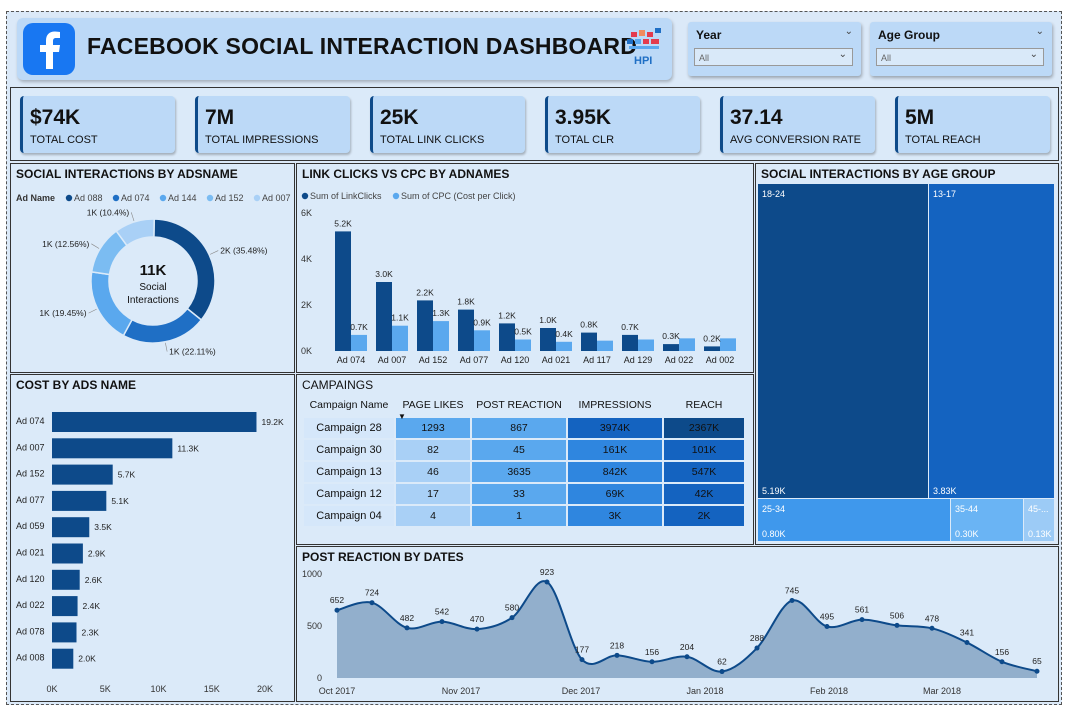 The image size is (1076, 717). I want to click on age-group-slicer: Age Group ⌄ All ⌄, so click(961, 49).